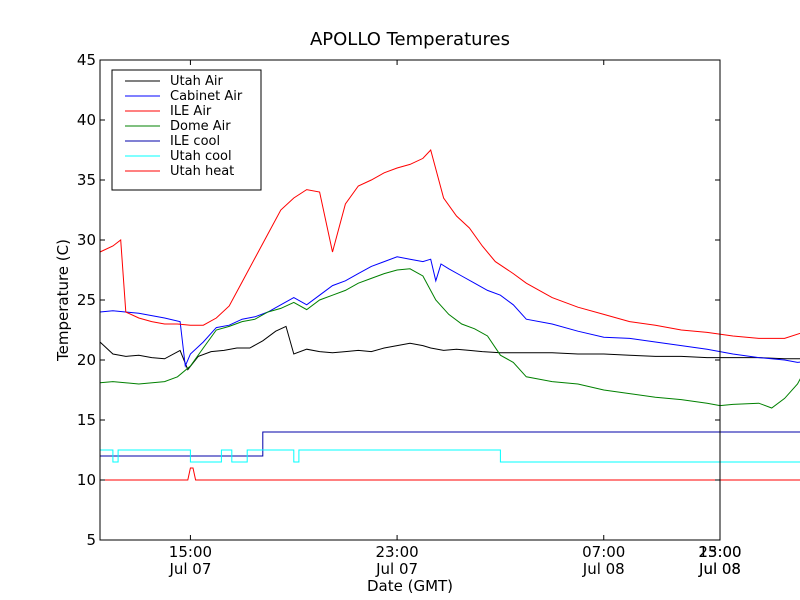 The height and width of the screenshot is (600, 800). I want to click on y-tick-label: 10, so click(86, 480).